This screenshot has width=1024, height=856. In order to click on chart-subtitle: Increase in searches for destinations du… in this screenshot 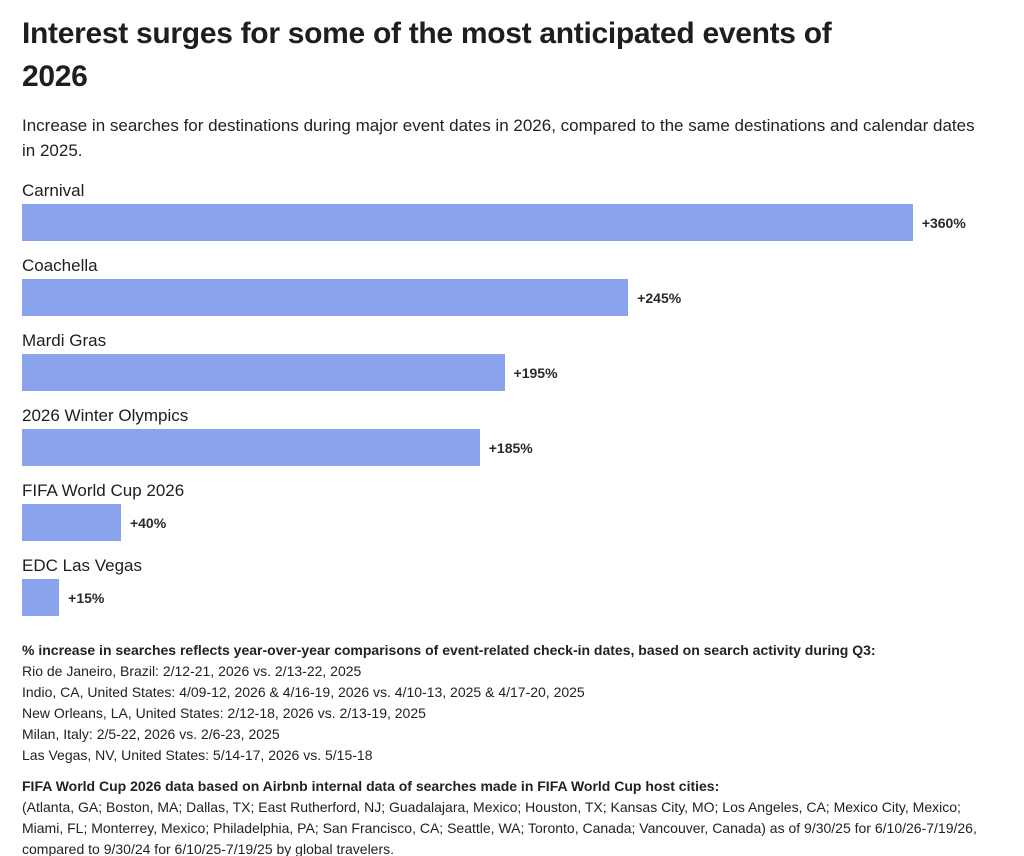, I will do `click(498, 138)`.